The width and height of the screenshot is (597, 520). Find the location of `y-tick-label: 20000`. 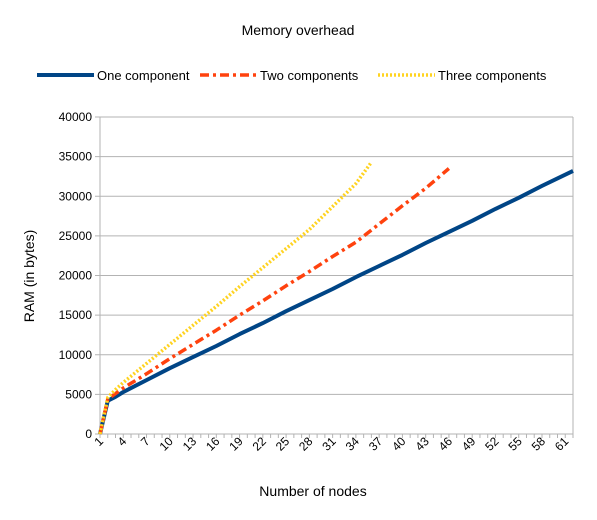

y-tick-label: 20000 is located at coordinates (76, 276).